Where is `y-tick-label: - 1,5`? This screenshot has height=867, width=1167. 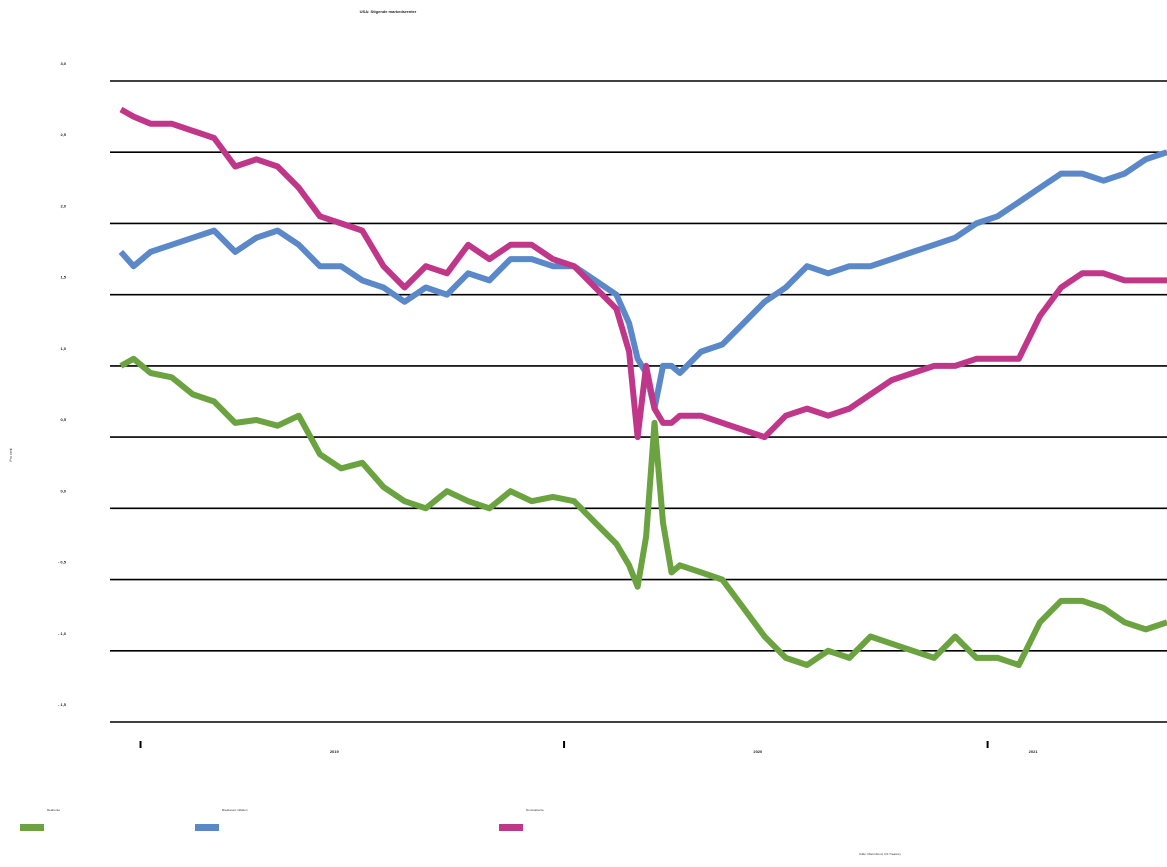
y-tick-label: - 1,5 is located at coordinates (62, 704).